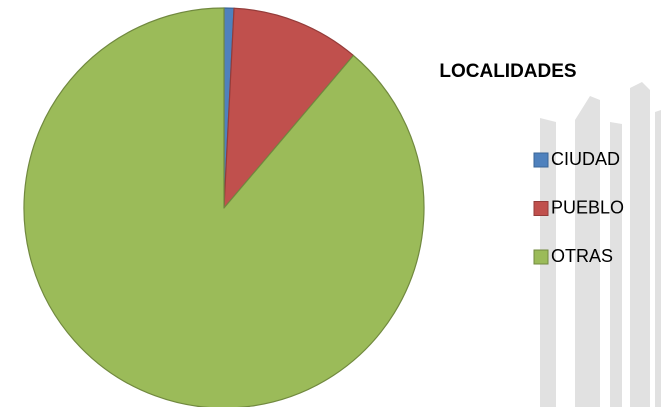 The height and width of the screenshot is (407, 661). I want to click on background-stripes, so click(600, 244).